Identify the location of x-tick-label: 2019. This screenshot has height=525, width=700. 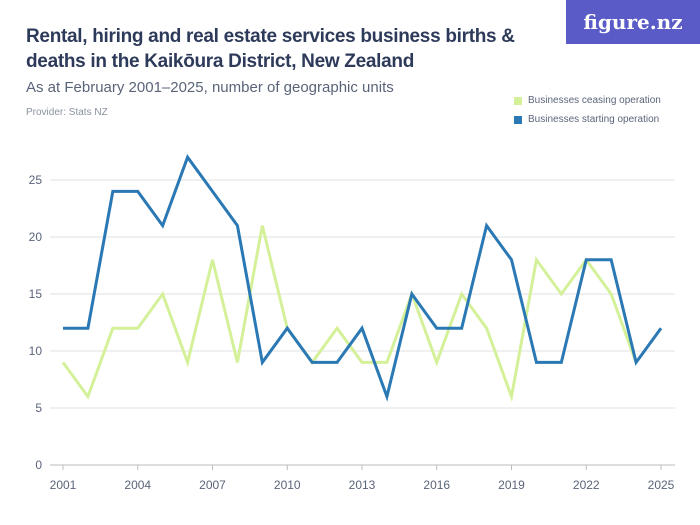
(511, 485).